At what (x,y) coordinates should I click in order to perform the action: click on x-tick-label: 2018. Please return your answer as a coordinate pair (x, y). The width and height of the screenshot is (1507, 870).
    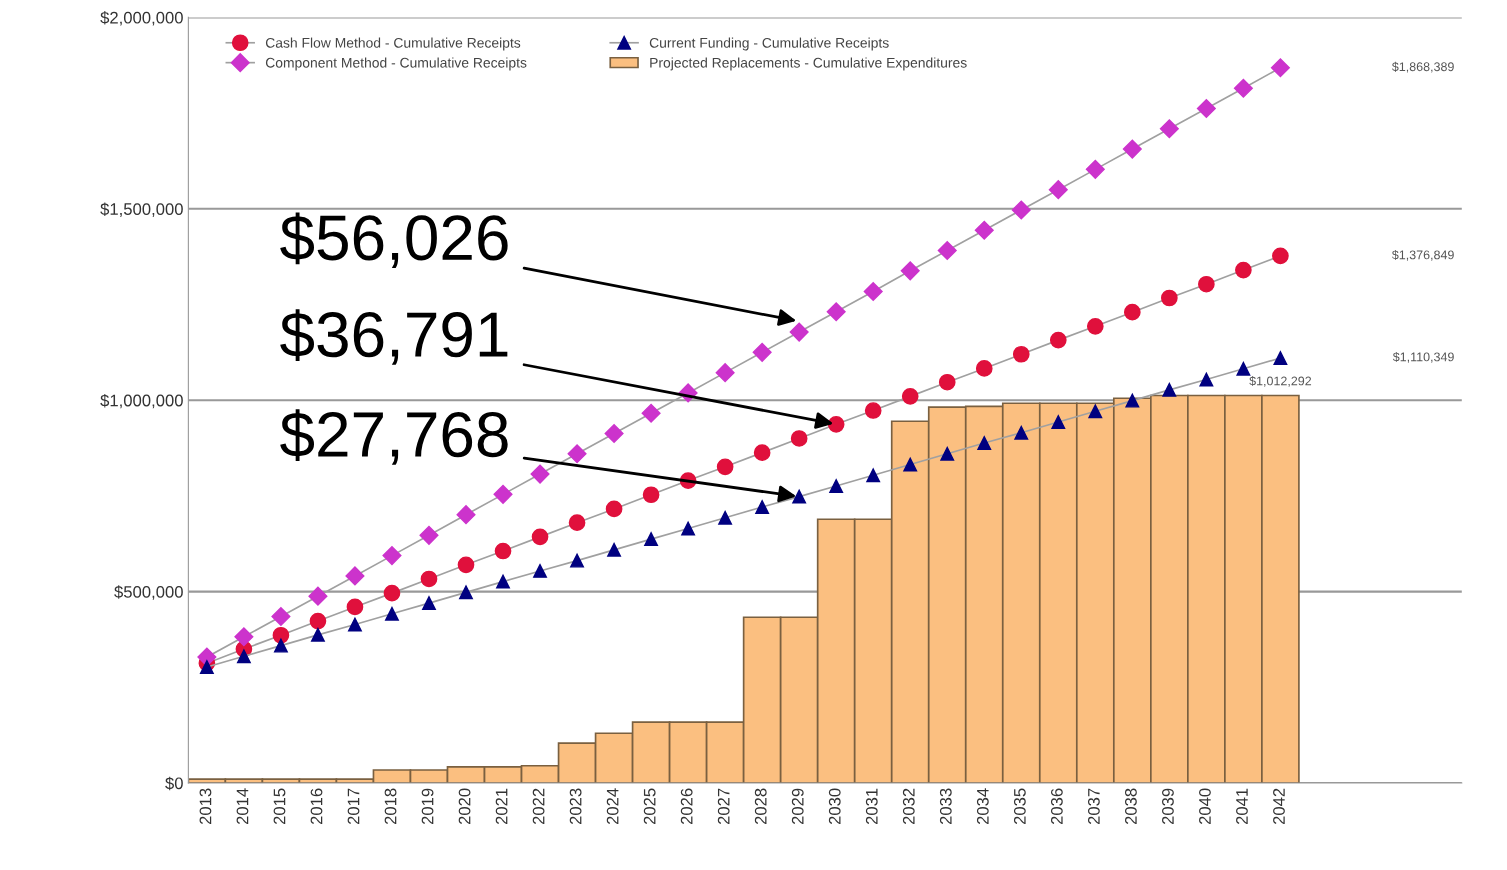
    Looking at the image, I should click on (390, 806).